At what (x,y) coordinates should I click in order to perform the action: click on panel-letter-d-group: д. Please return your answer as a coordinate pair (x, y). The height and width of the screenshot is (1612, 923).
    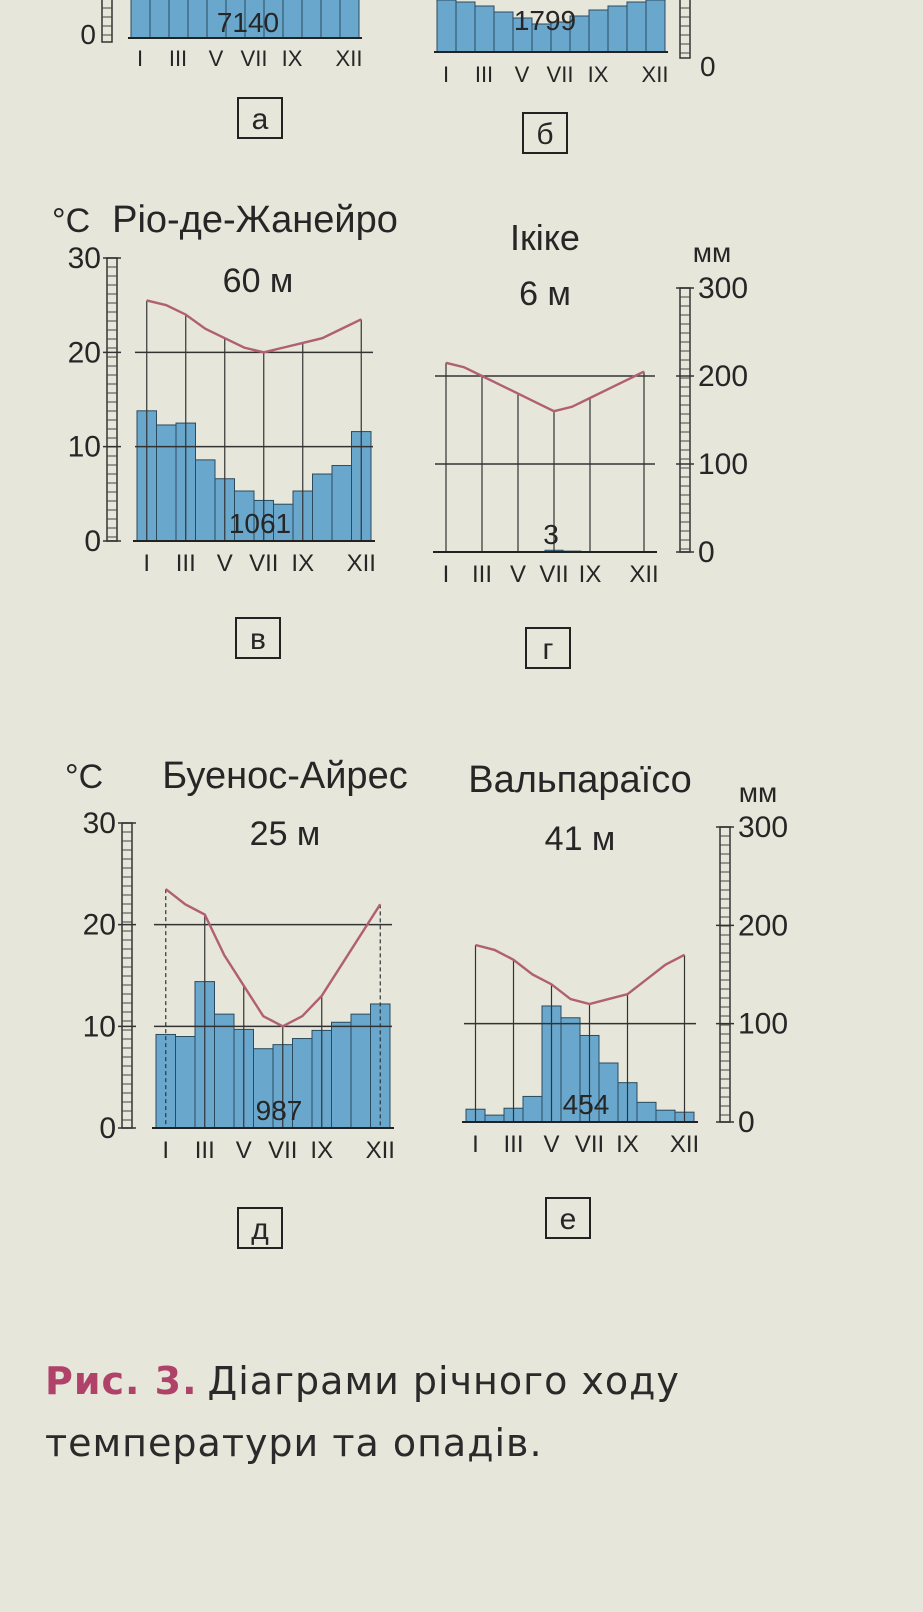
    Looking at the image, I should click on (260, 1228).